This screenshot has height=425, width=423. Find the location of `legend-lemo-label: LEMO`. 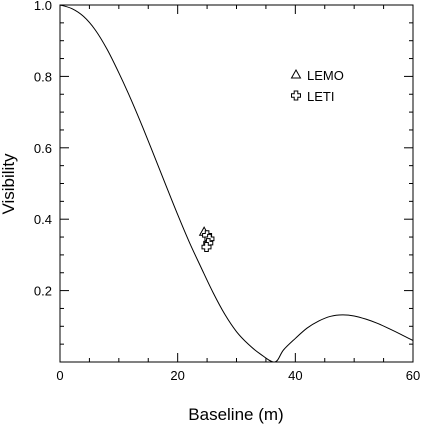

legend-lemo-label: LEMO is located at coordinates (325, 75).